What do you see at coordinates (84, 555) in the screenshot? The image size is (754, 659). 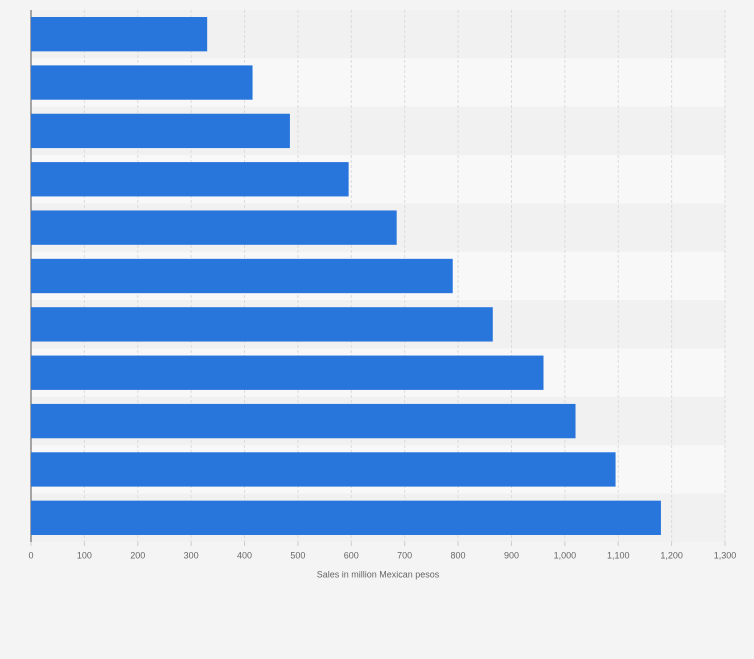 I see `x-tick-label: 100` at bounding box center [84, 555].